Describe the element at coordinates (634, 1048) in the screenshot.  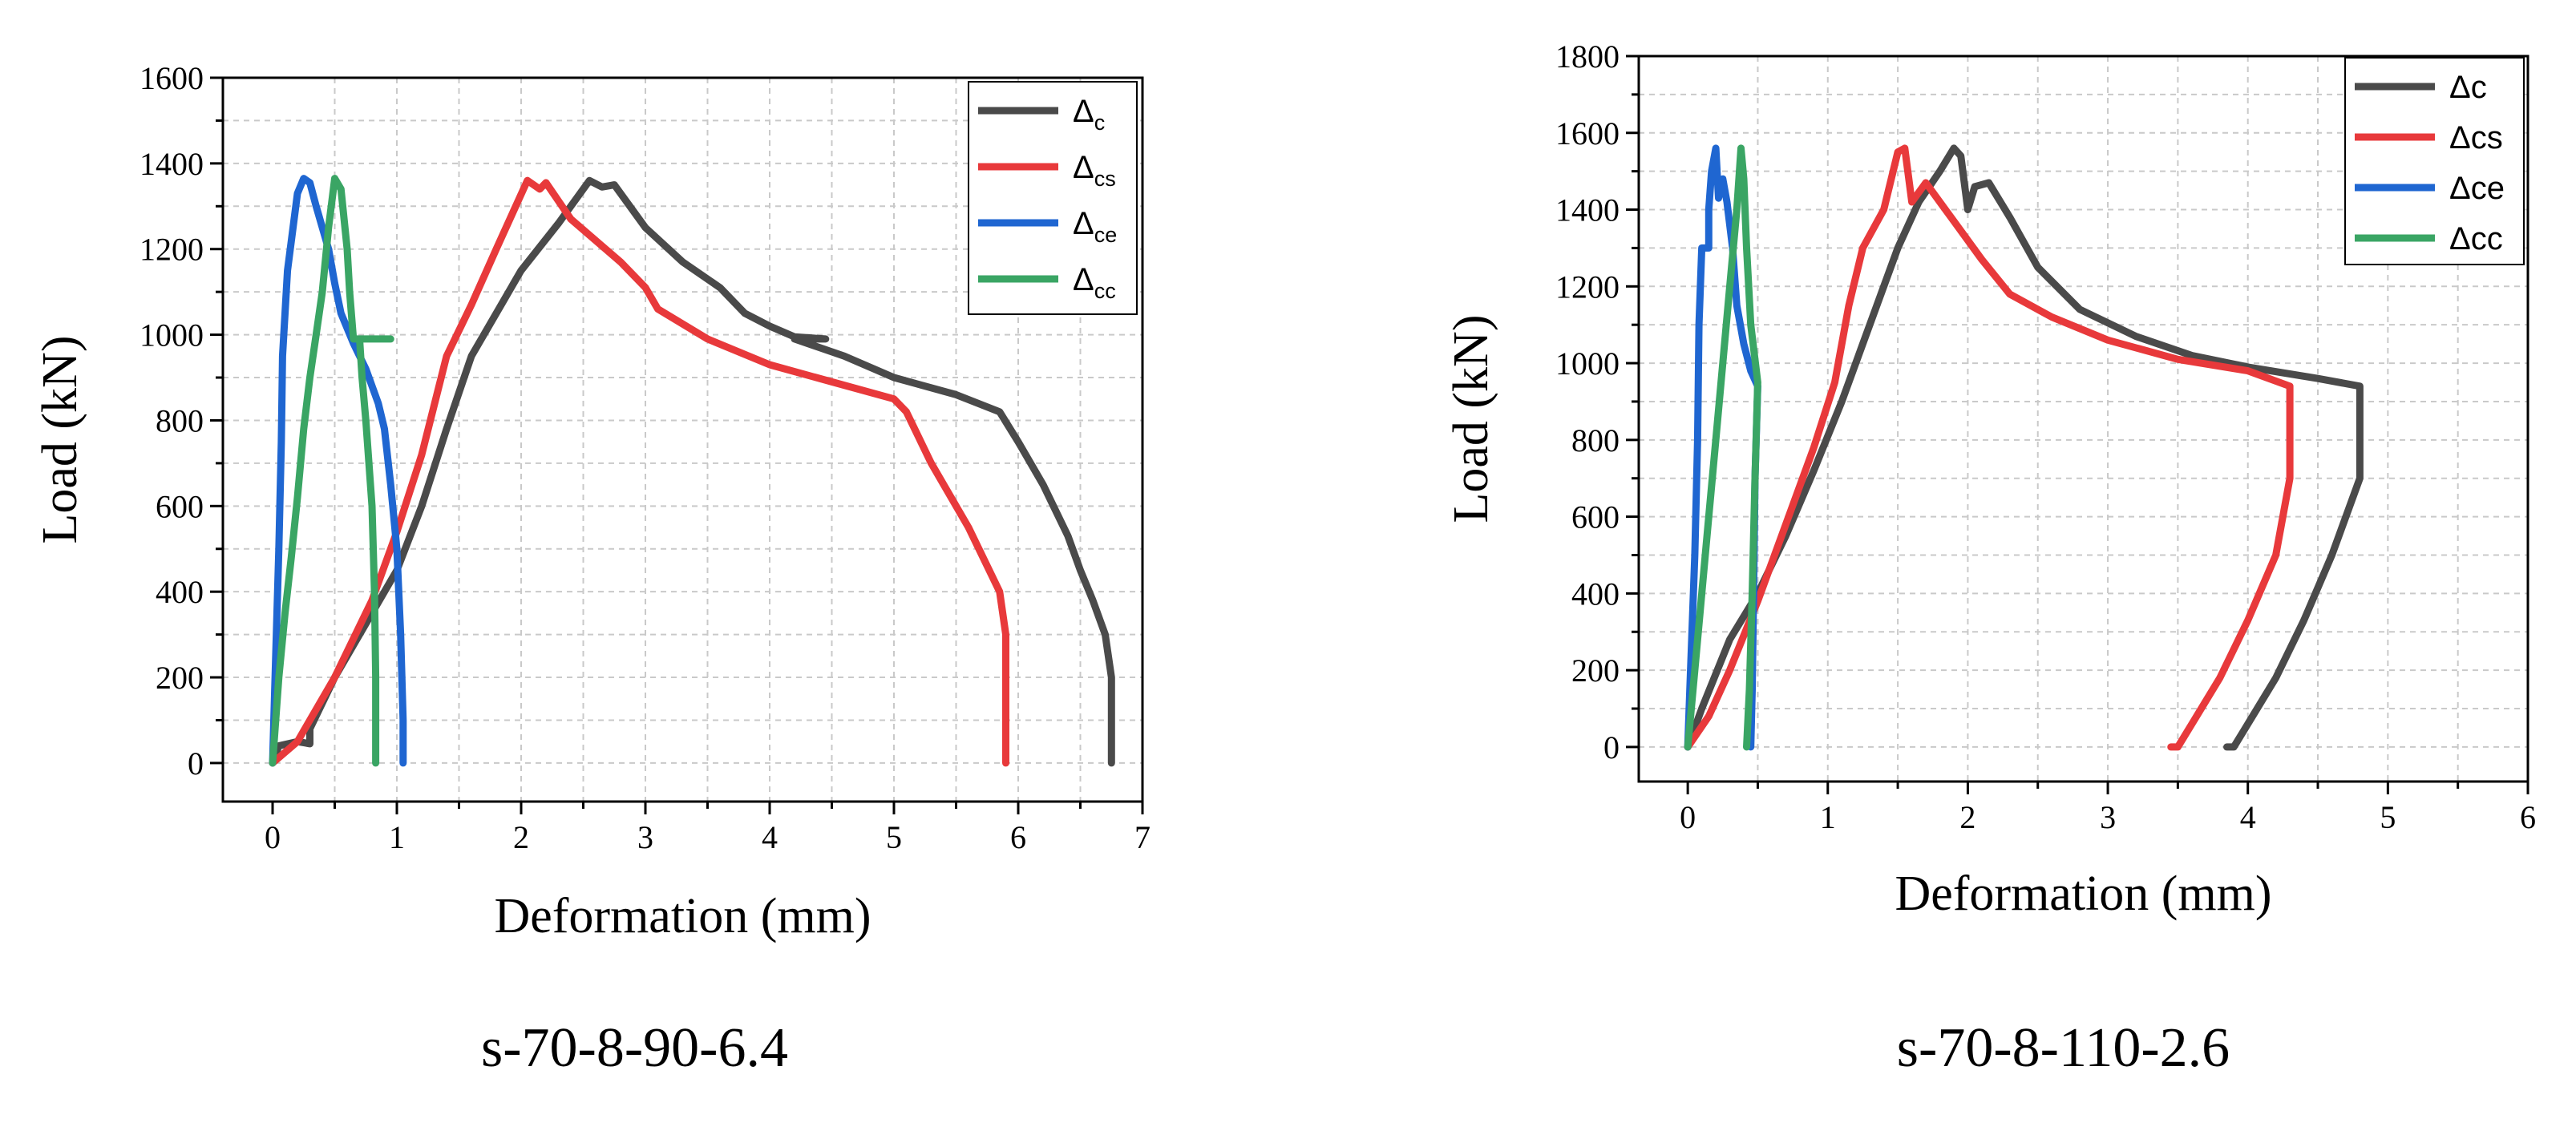
I see `chart-caption: s-70-8-90-6.4` at that location.